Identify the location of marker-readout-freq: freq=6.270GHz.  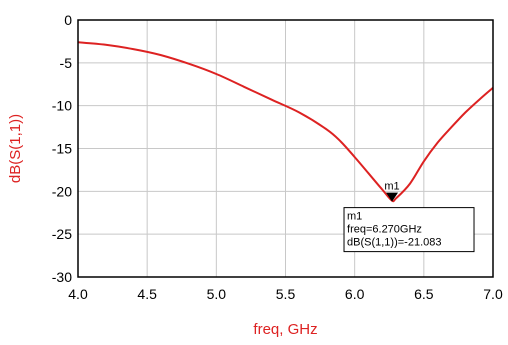
(384, 230).